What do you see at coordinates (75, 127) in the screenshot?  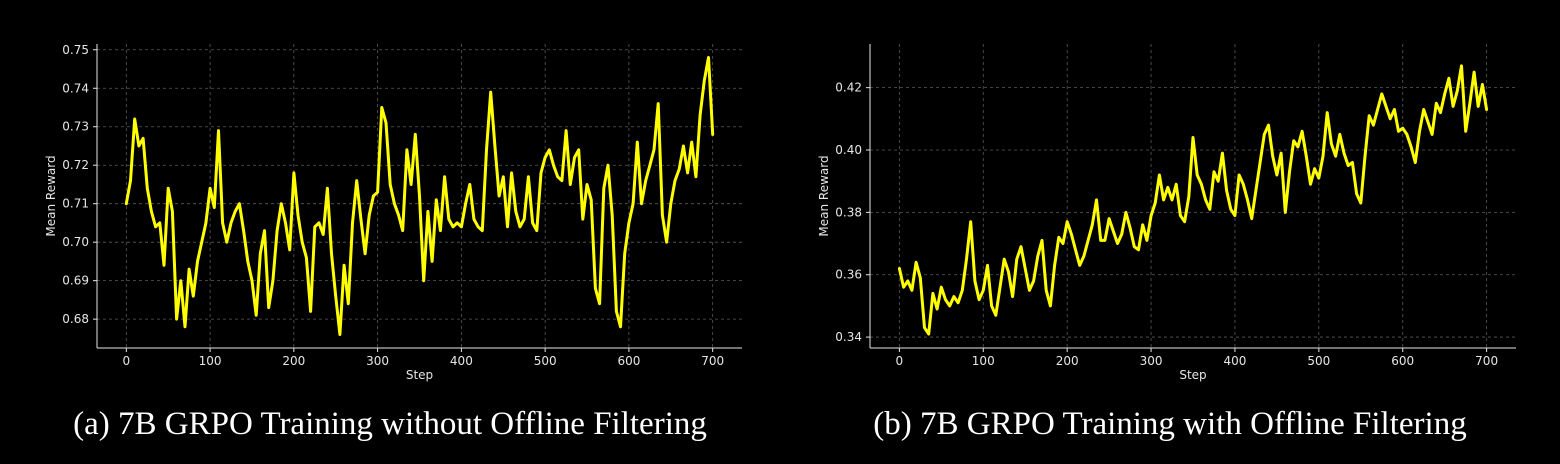 I see `chart-a-y-tick-label: 0.73` at bounding box center [75, 127].